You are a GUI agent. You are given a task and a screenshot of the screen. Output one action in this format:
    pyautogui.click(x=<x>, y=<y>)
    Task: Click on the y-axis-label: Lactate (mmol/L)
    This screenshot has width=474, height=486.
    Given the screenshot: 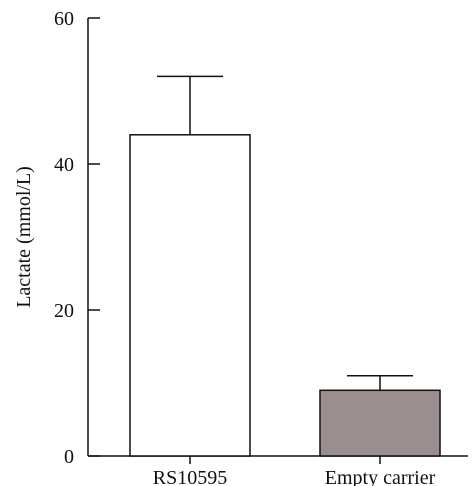 What is the action you would take?
    pyautogui.click(x=24, y=237)
    